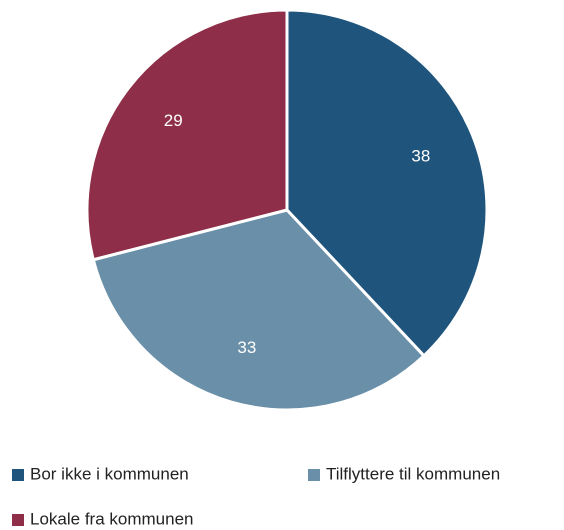  I want to click on legend-label: Bor ikke i kommunen, so click(109, 473).